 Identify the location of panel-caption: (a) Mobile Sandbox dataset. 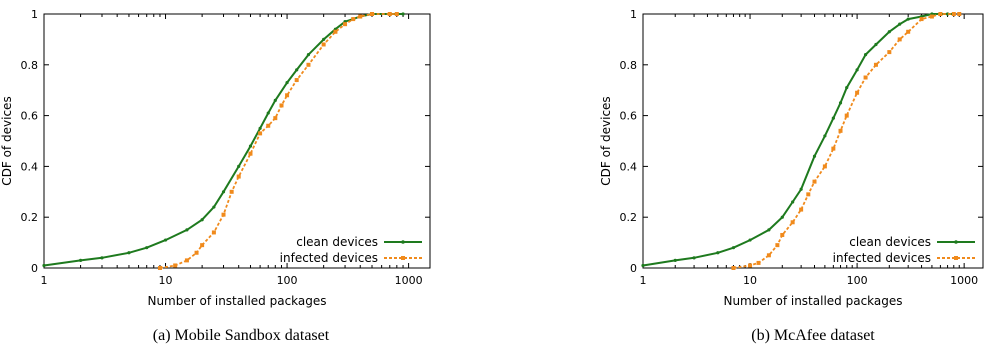
(241, 335).